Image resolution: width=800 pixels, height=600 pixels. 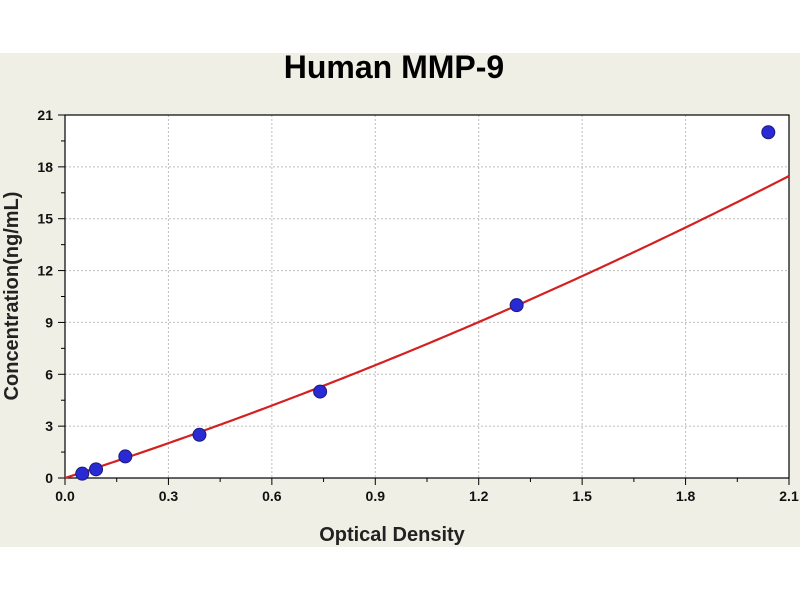 What do you see at coordinates (45, 219) in the screenshot?
I see `y-tick-label: 15` at bounding box center [45, 219].